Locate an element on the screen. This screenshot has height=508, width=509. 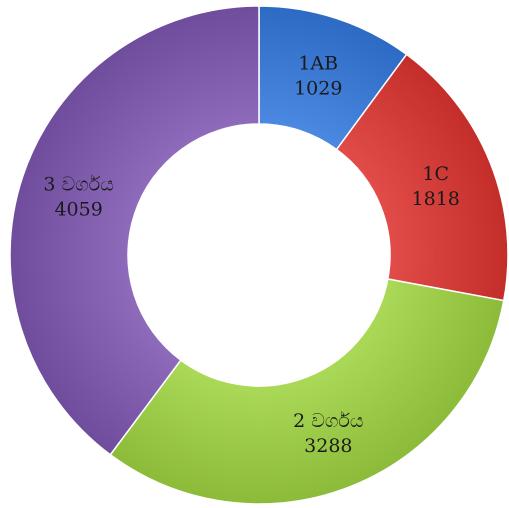
slice-label: 3 වර්ගය is located at coordinates (78, 184).